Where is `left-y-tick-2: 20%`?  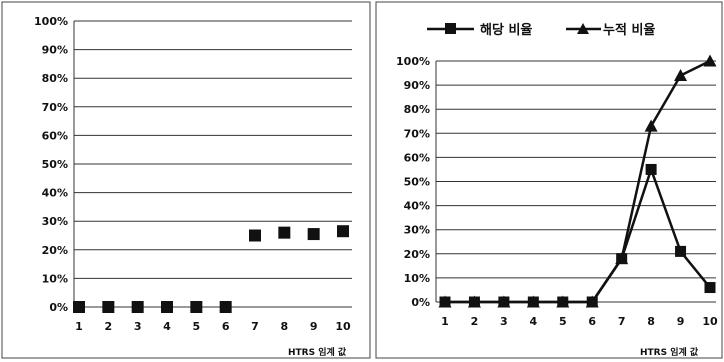 left-y-tick-2: 20% is located at coordinates (55, 250).